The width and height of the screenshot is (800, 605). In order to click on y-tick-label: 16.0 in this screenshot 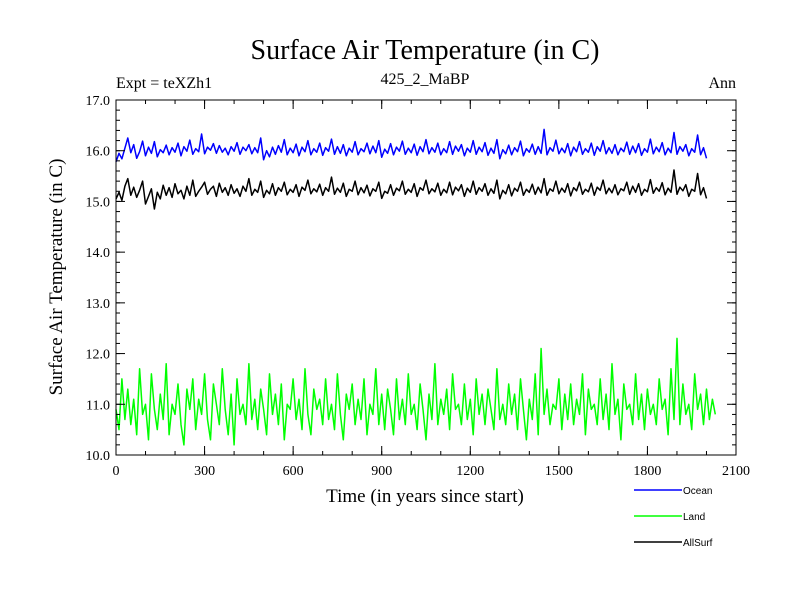, I will do `click(98, 152)`.